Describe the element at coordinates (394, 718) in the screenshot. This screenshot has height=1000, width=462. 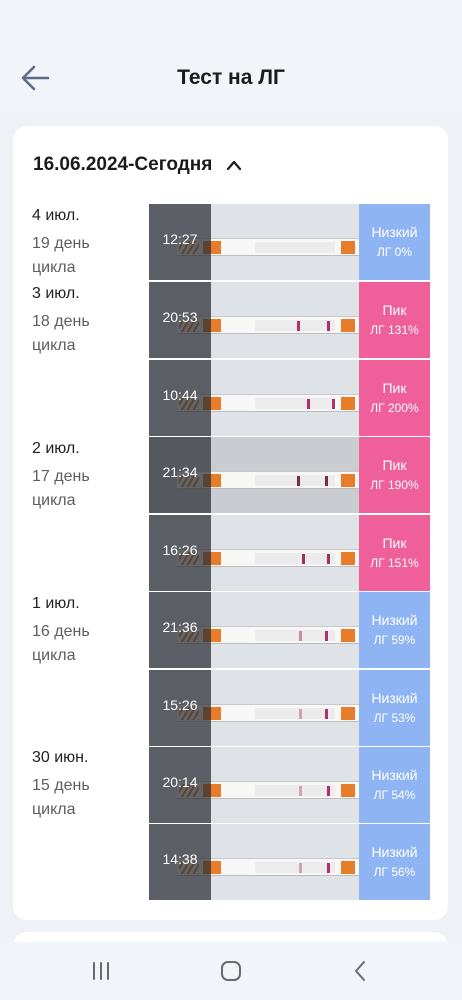
I see `lh-percent: ЛГ 53%` at that location.